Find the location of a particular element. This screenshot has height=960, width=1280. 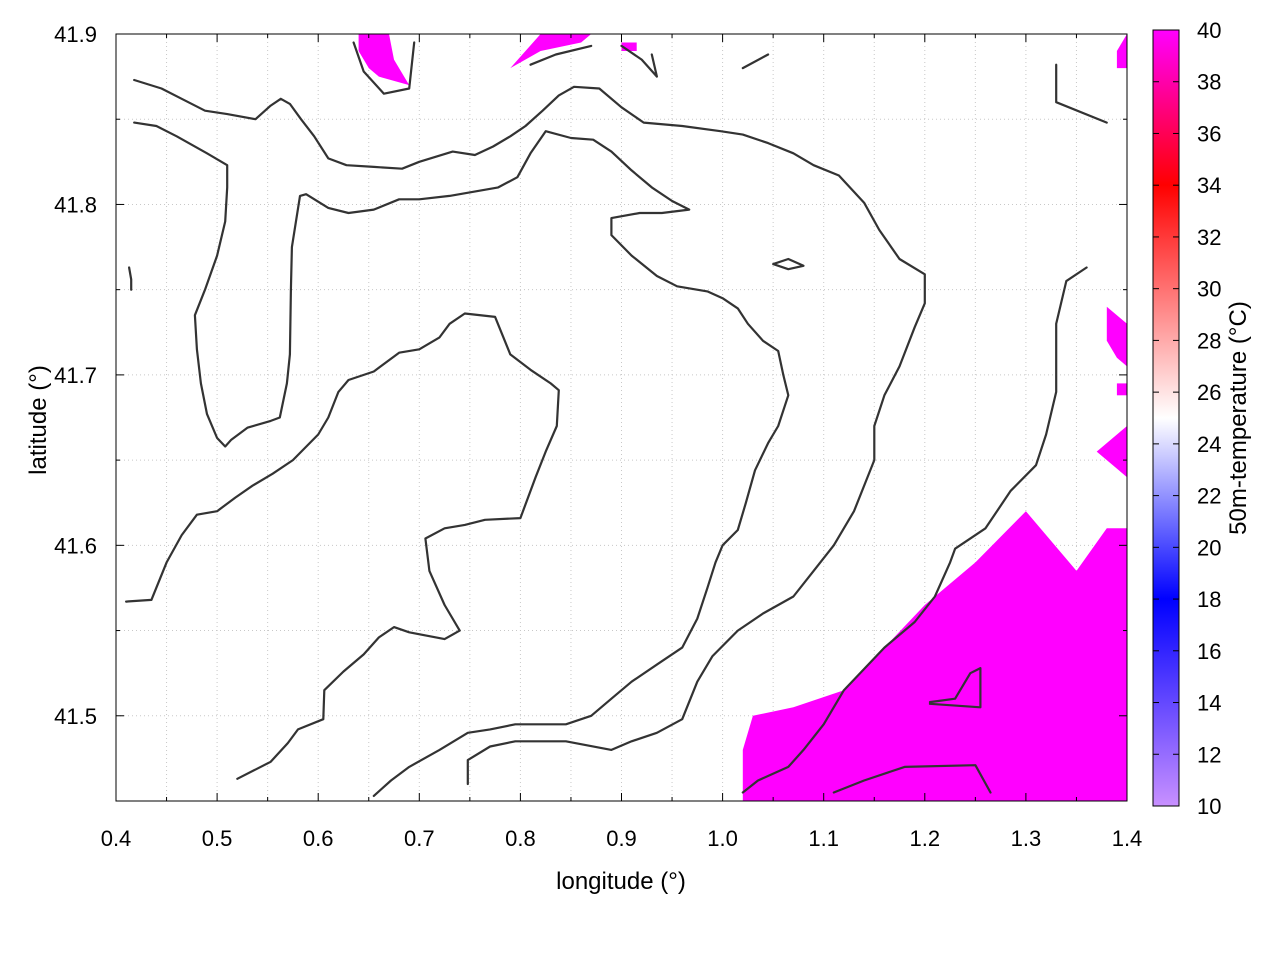

fill-region-east-a is located at coordinates (1116, 336).